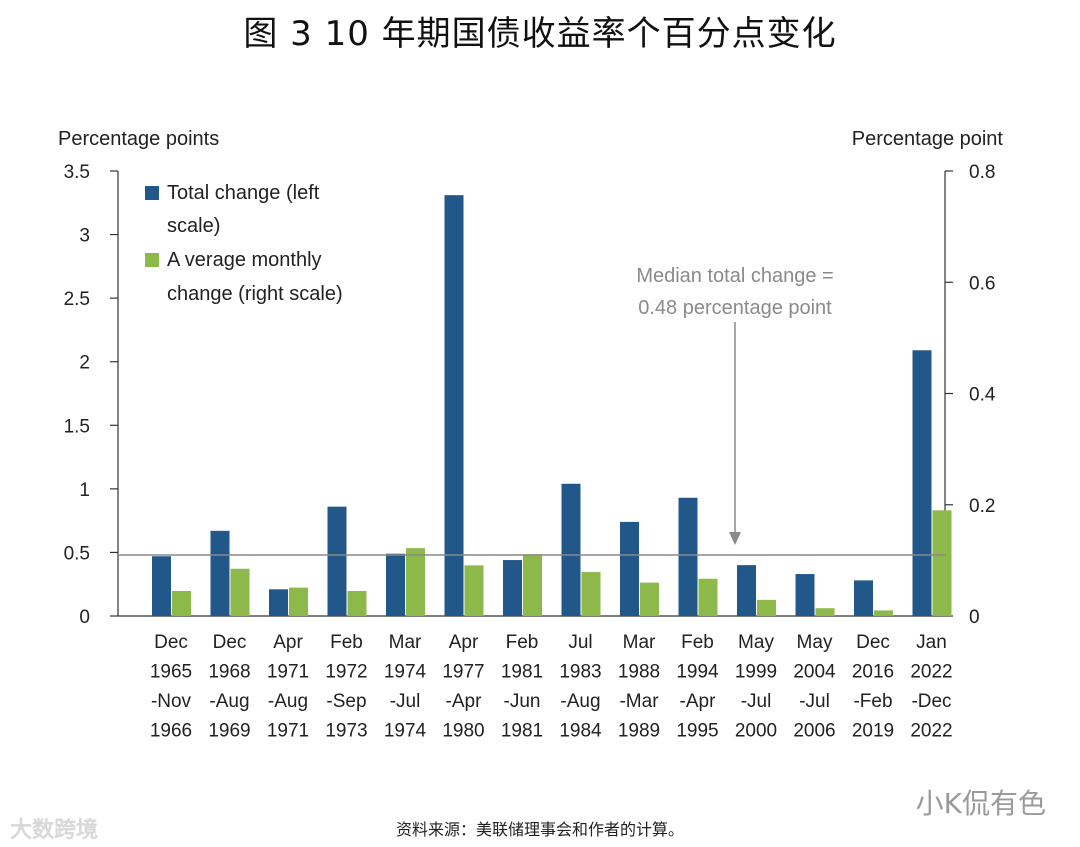  I want to click on category-label: 1980, so click(463, 731).